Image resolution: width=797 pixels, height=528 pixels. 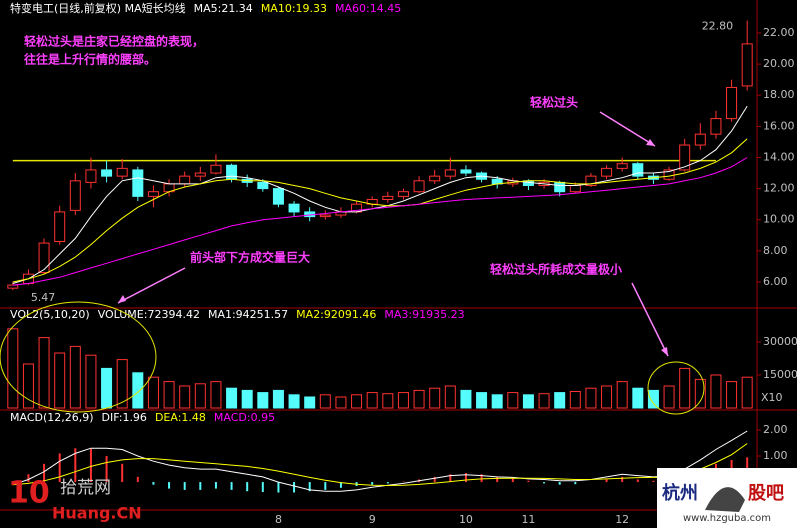 I want to click on y-tick-label: 20.00, so click(x=779, y=63).